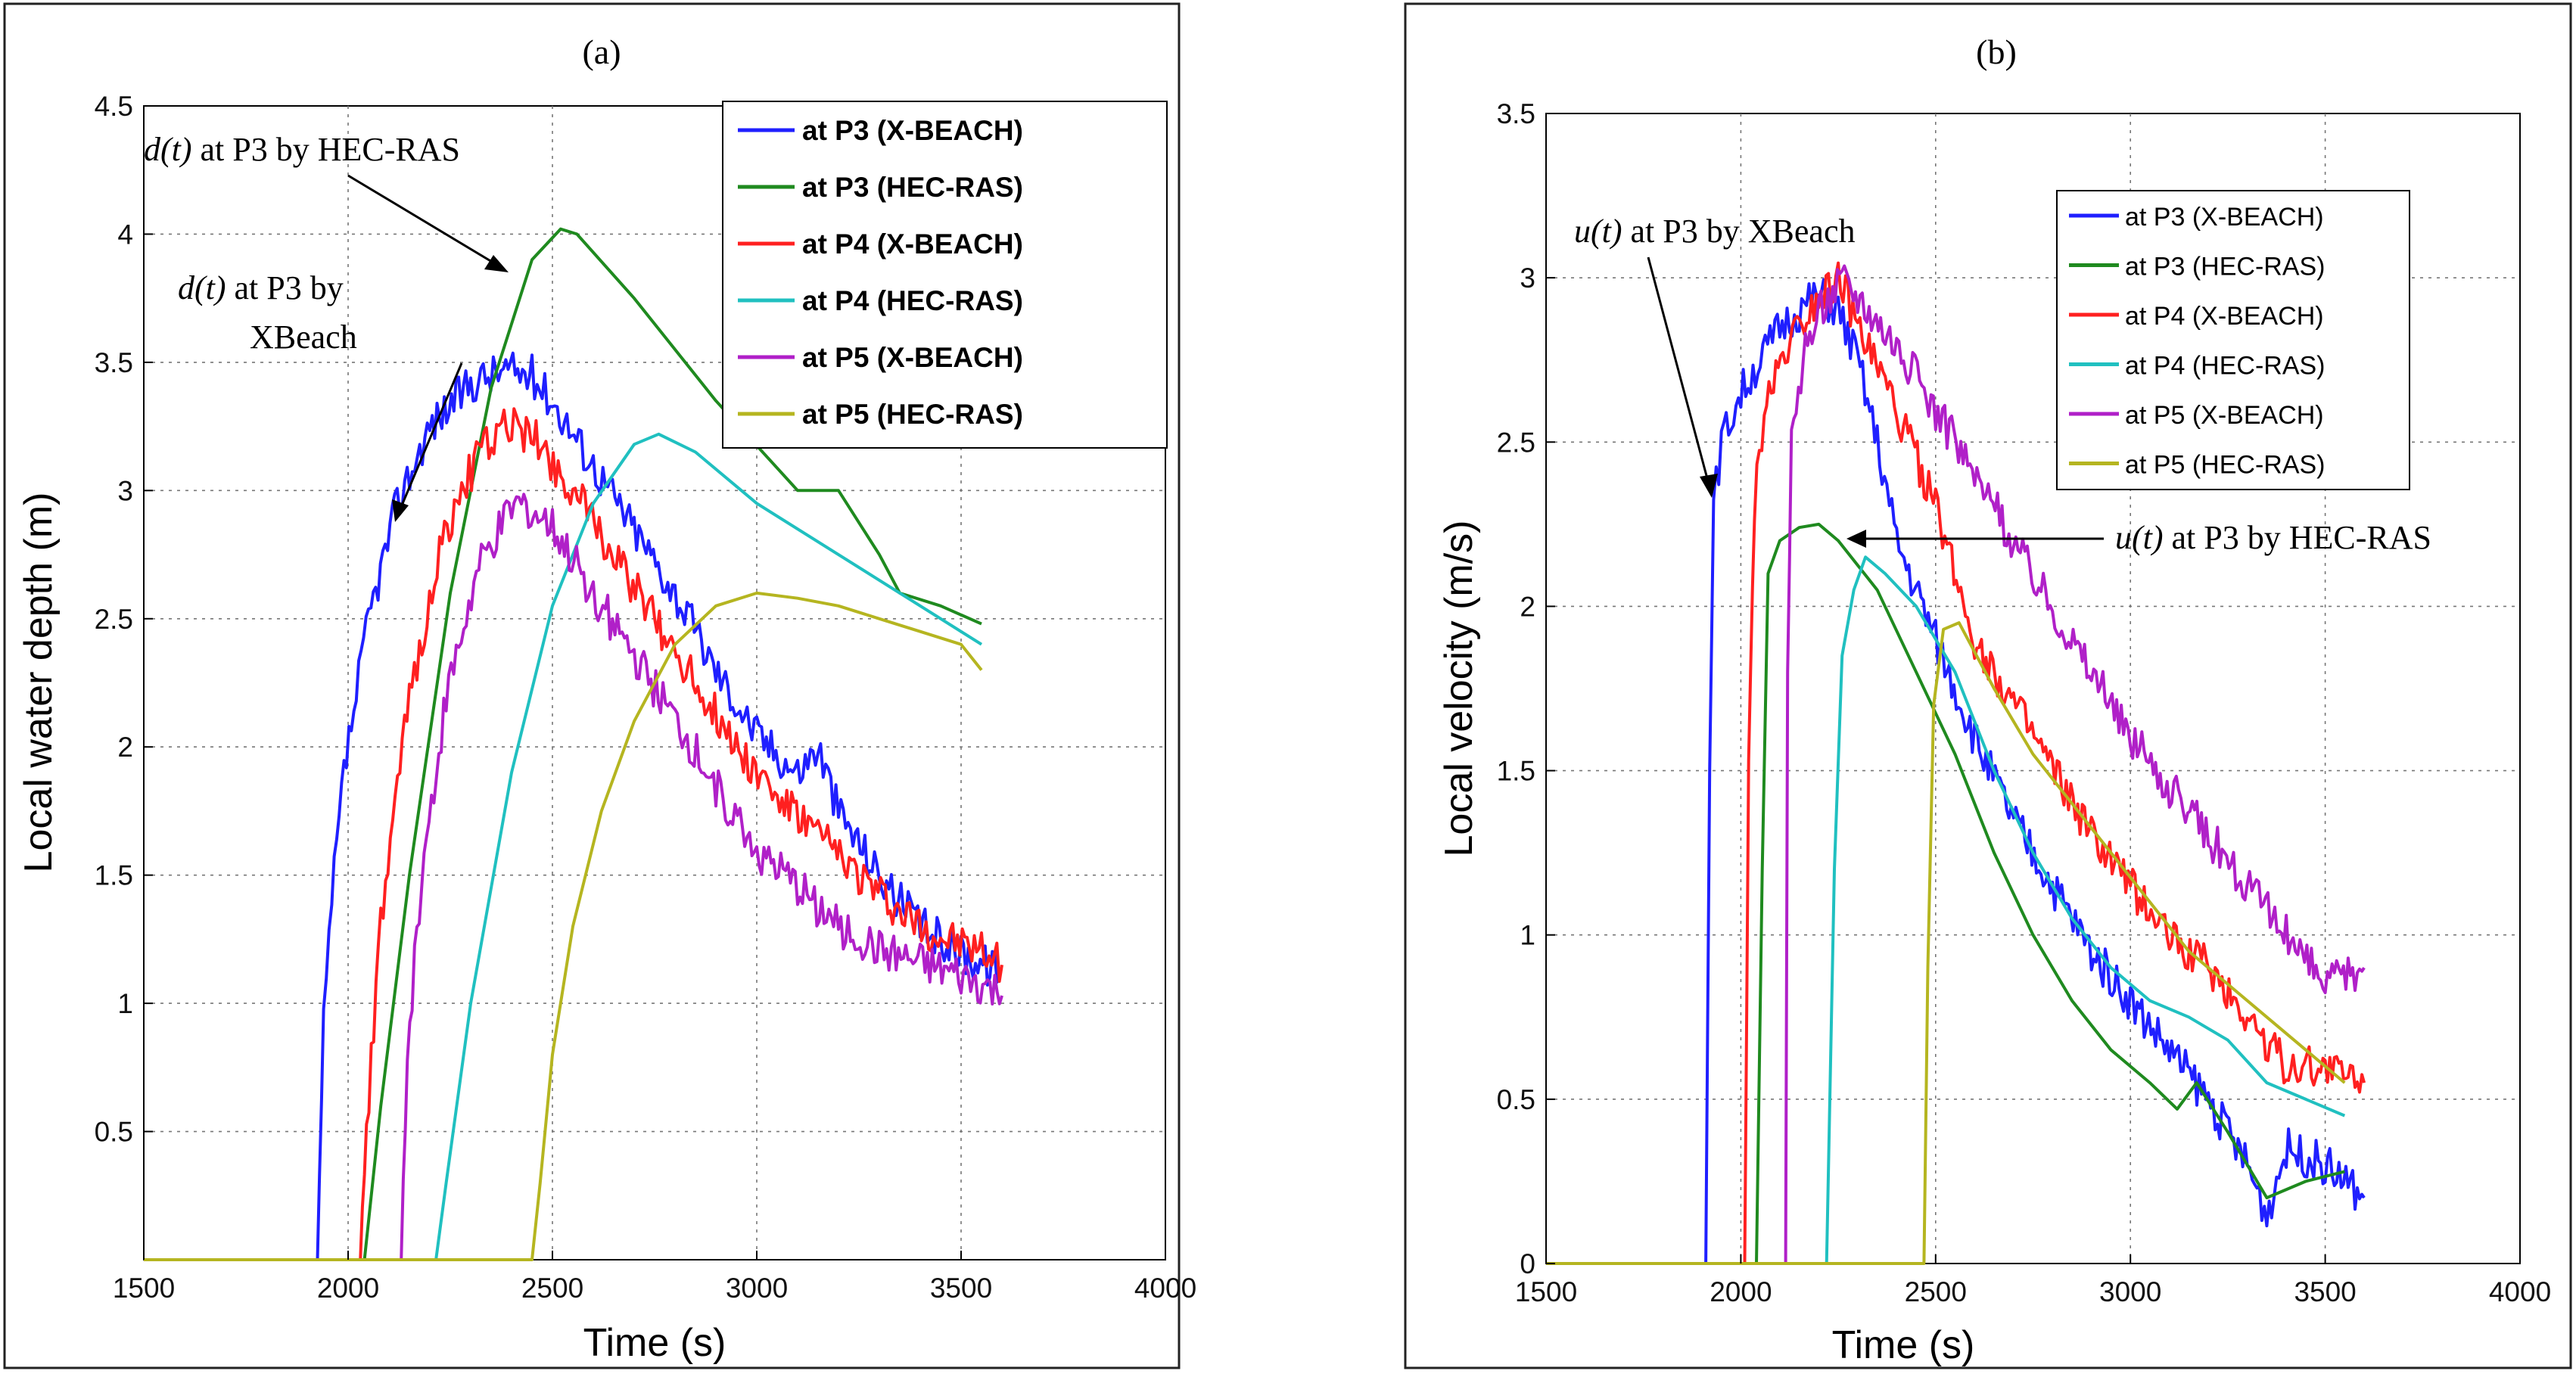  Describe the element at coordinates (423, 221) in the screenshot. I see `annotation-a1-arrow` at that location.